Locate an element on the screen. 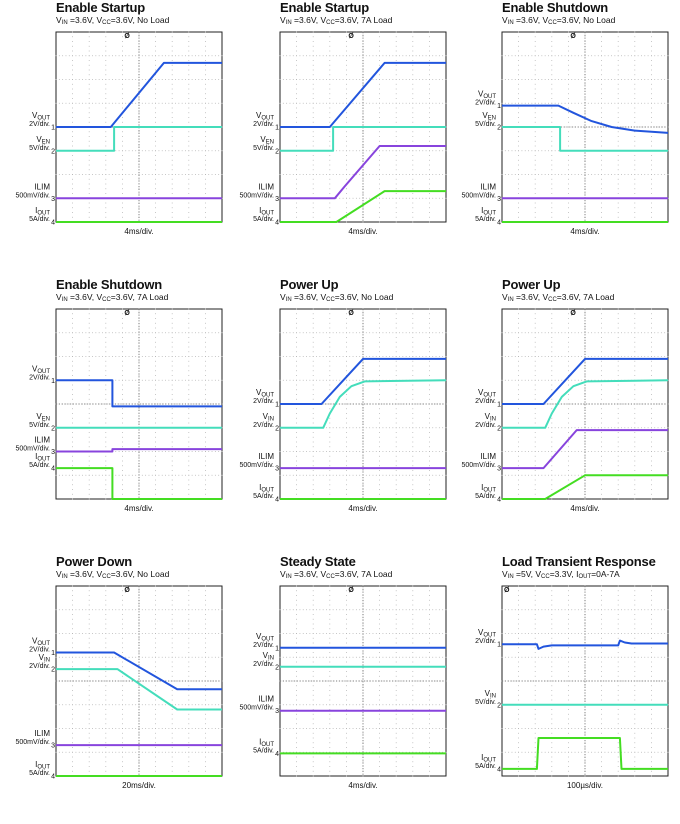  timebase-label: 20ms/div. is located at coordinates (139, 785).